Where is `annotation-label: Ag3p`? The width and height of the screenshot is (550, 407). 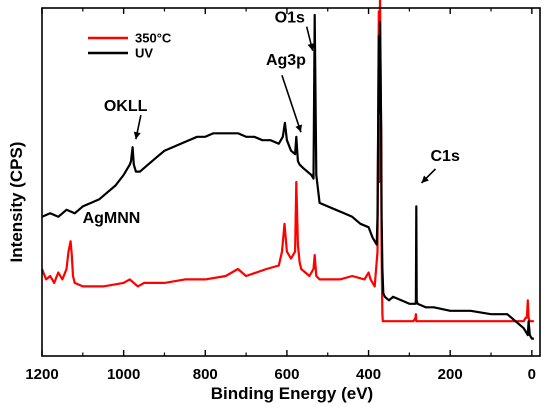
annotation-label: Ag3p is located at coordinates (286, 60).